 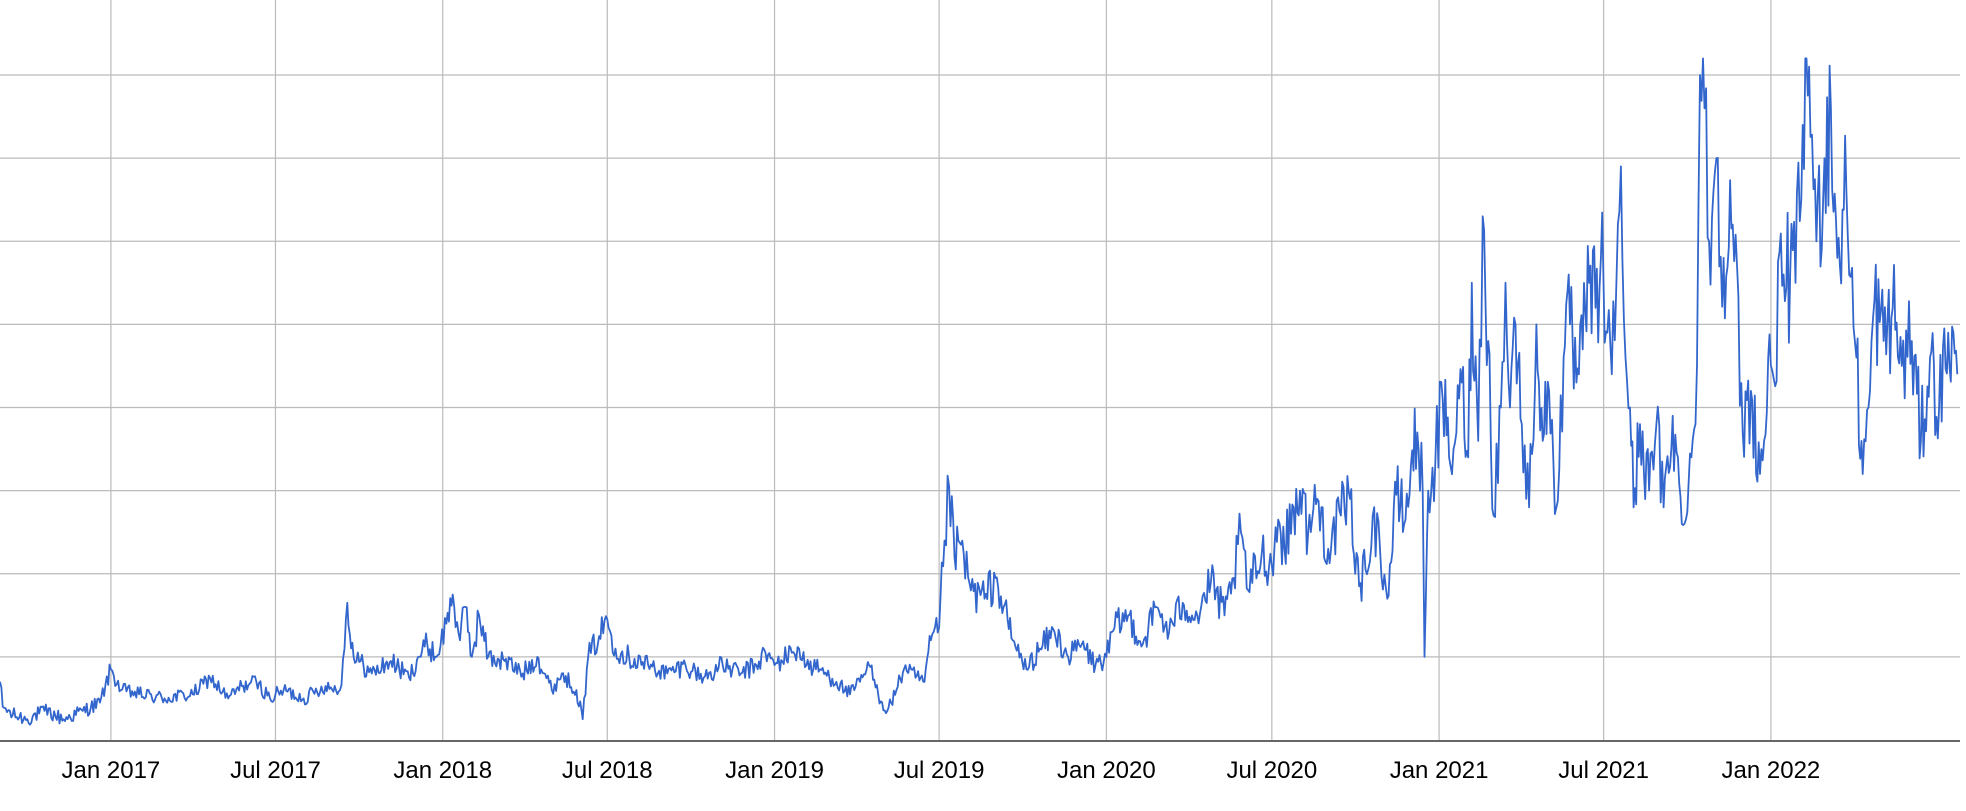 I want to click on x-tick-label: Jul 2017, so click(x=275, y=770).